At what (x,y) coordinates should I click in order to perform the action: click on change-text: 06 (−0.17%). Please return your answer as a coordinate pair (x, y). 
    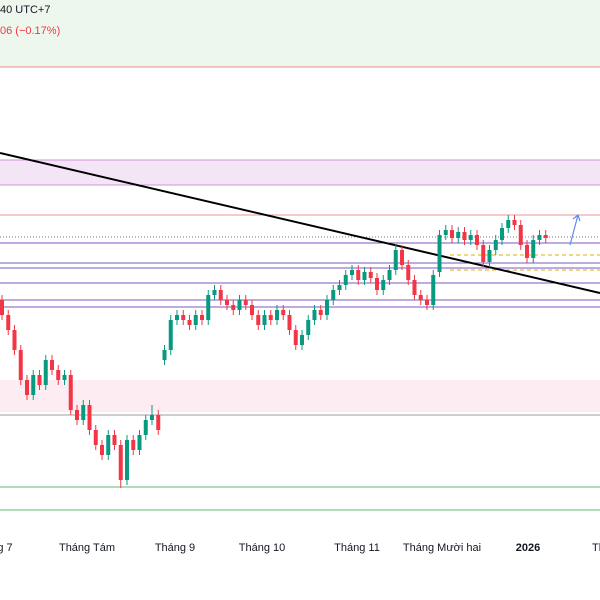
    Looking at the image, I should click on (30, 31).